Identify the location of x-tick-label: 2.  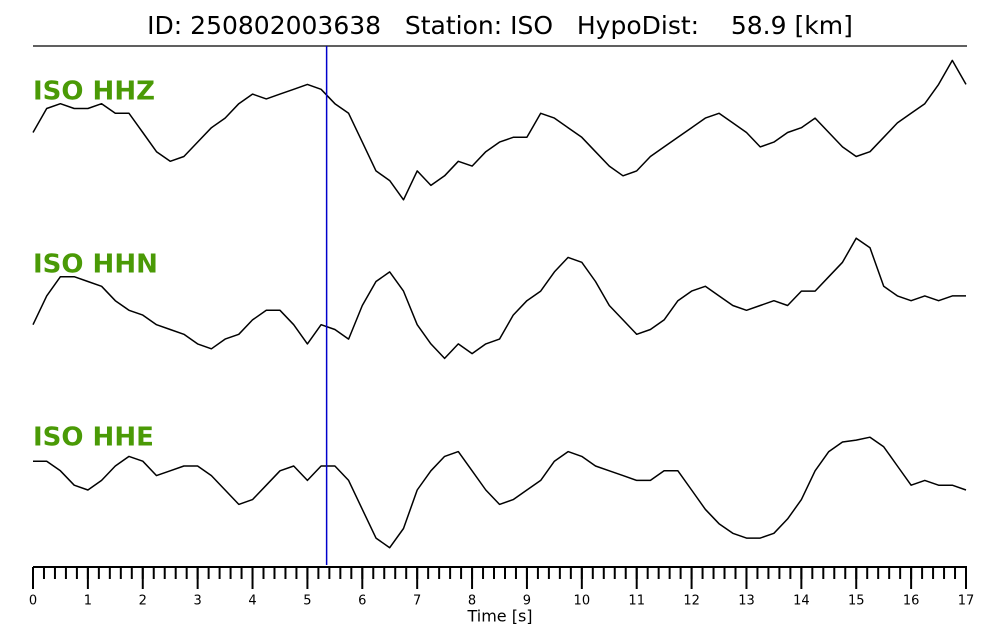
(143, 601).